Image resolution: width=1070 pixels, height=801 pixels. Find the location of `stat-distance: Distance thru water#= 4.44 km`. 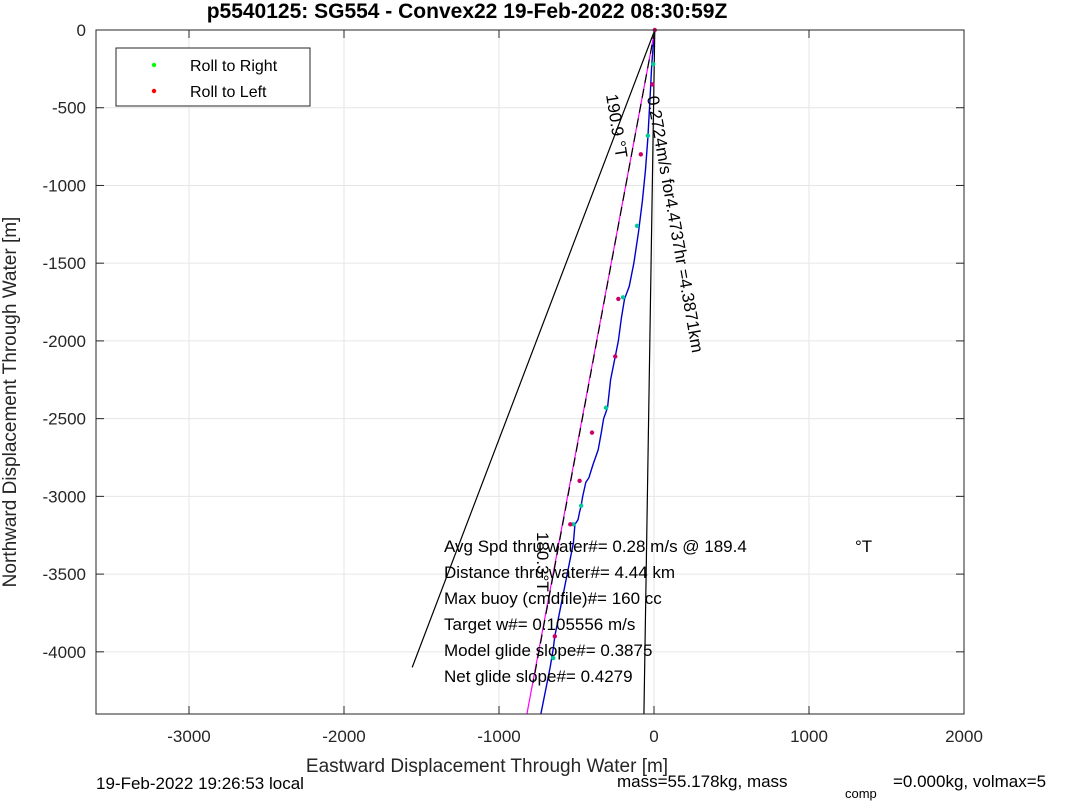

stat-distance: Distance thru water#= 4.44 km is located at coordinates (559, 572).